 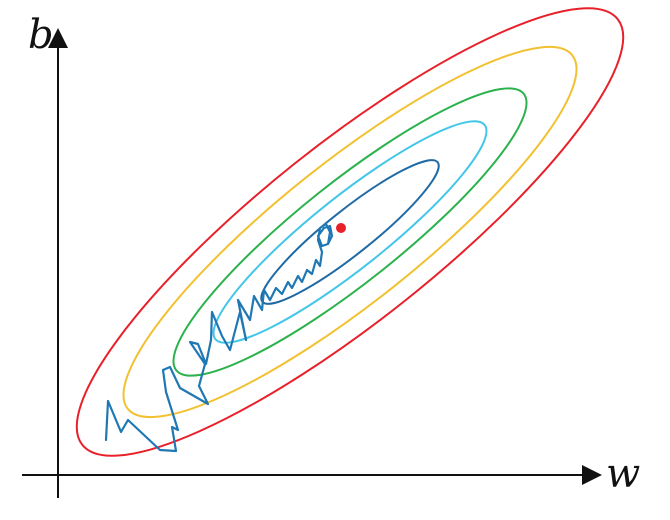 What do you see at coordinates (41, 35) in the screenshot?
I see `y-axis-label: b` at bounding box center [41, 35].